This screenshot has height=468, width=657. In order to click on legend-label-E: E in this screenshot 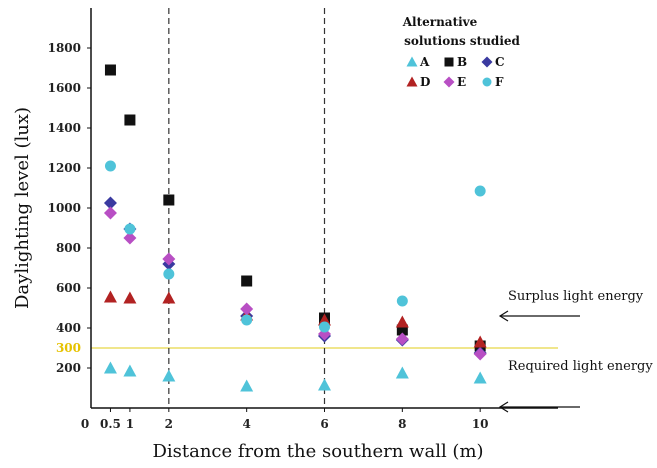, I will do `click(461, 82)`.